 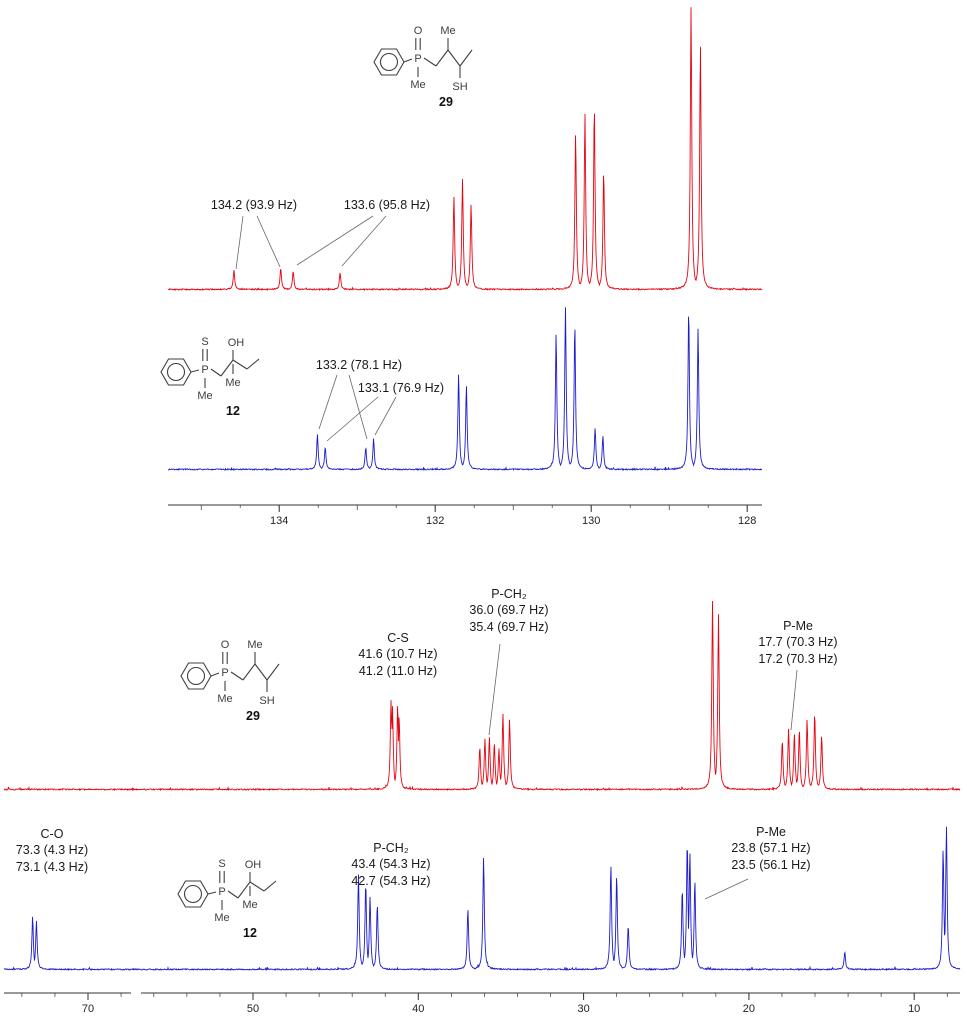 What do you see at coordinates (771, 864) in the screenshot?
I see `annotation-value: 23.5 (56.1 Hz)` at bounding box center [771, 864].